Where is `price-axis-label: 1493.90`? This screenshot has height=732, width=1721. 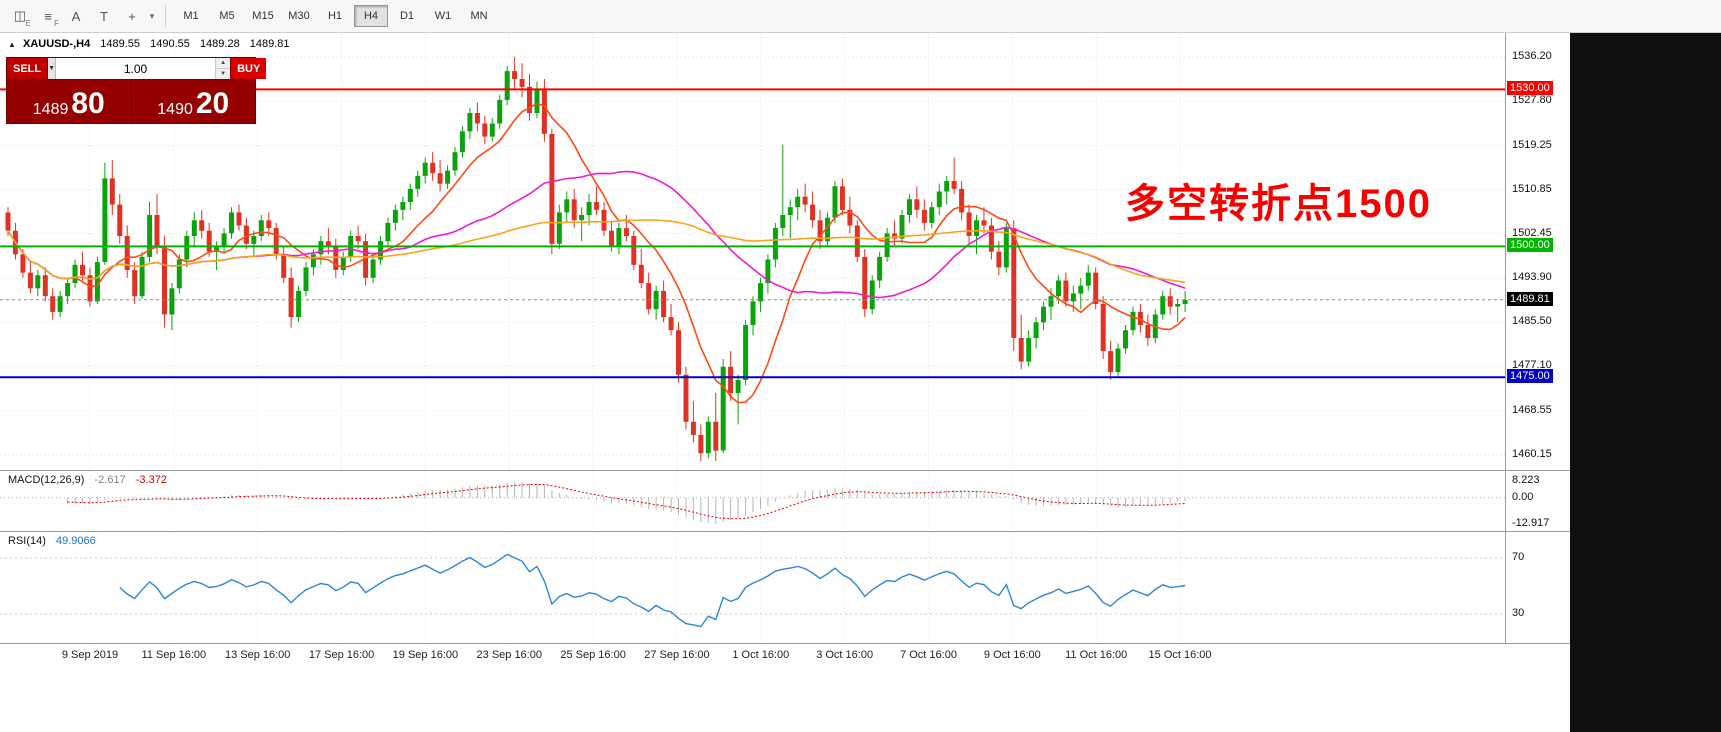
price-axis-label: 1493.90 is located at coordinates (1532, 277).